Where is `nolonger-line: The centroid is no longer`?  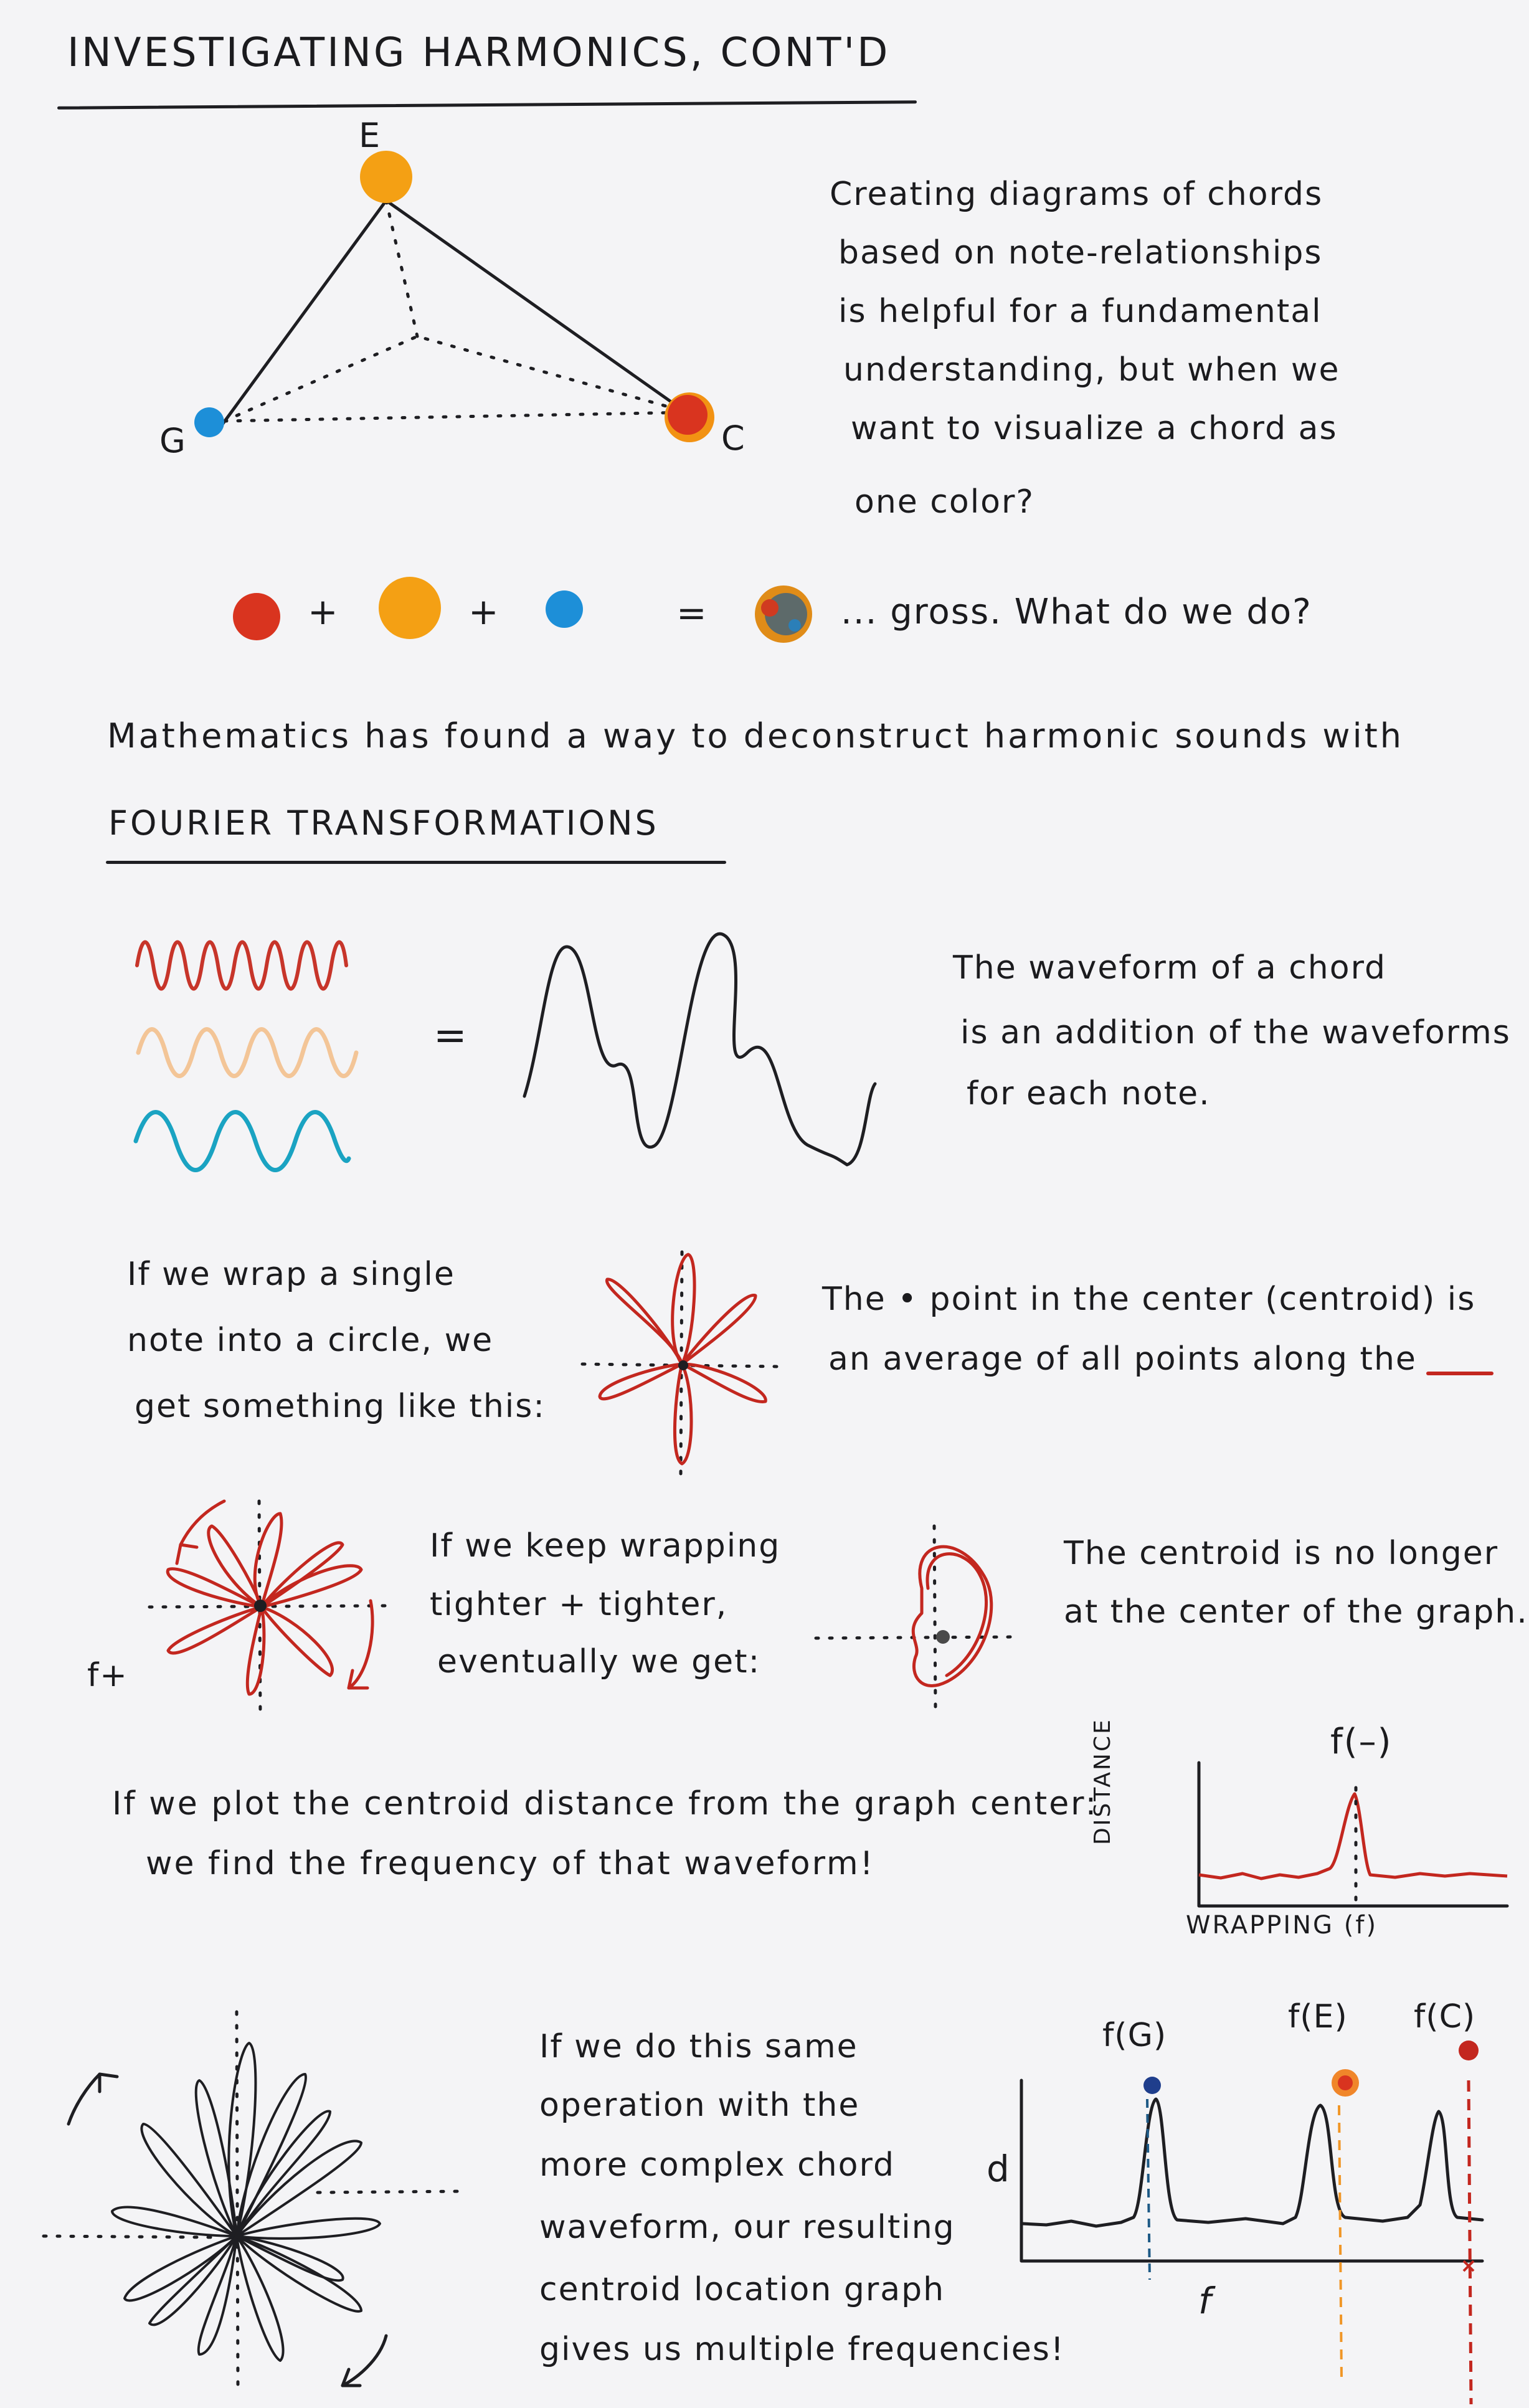 nolonger-line: The centroid is no longer is located at coordinates (1281, 1553).